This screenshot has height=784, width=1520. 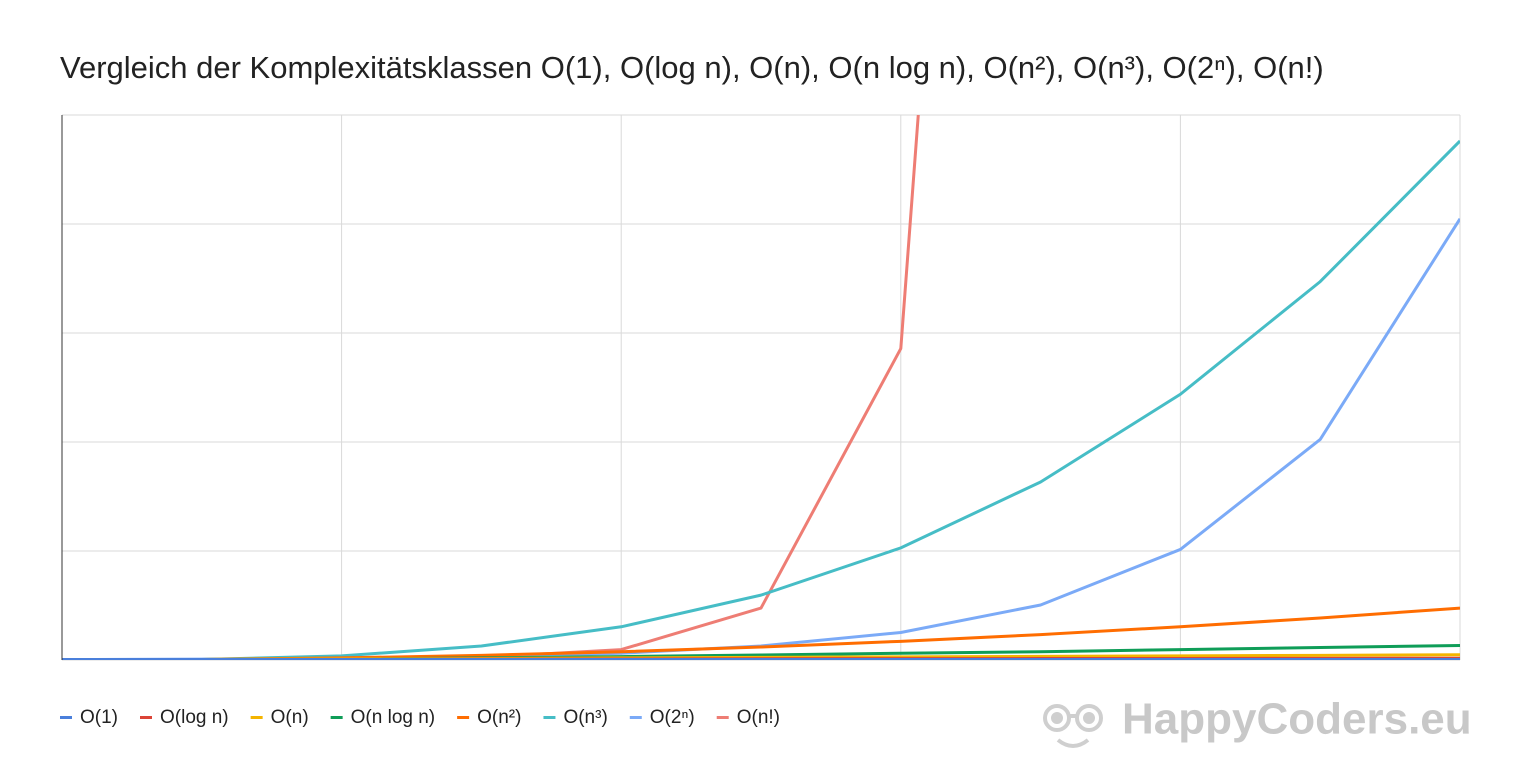 I want to click on legend-label: O(n²), so click(x=499, y=717).